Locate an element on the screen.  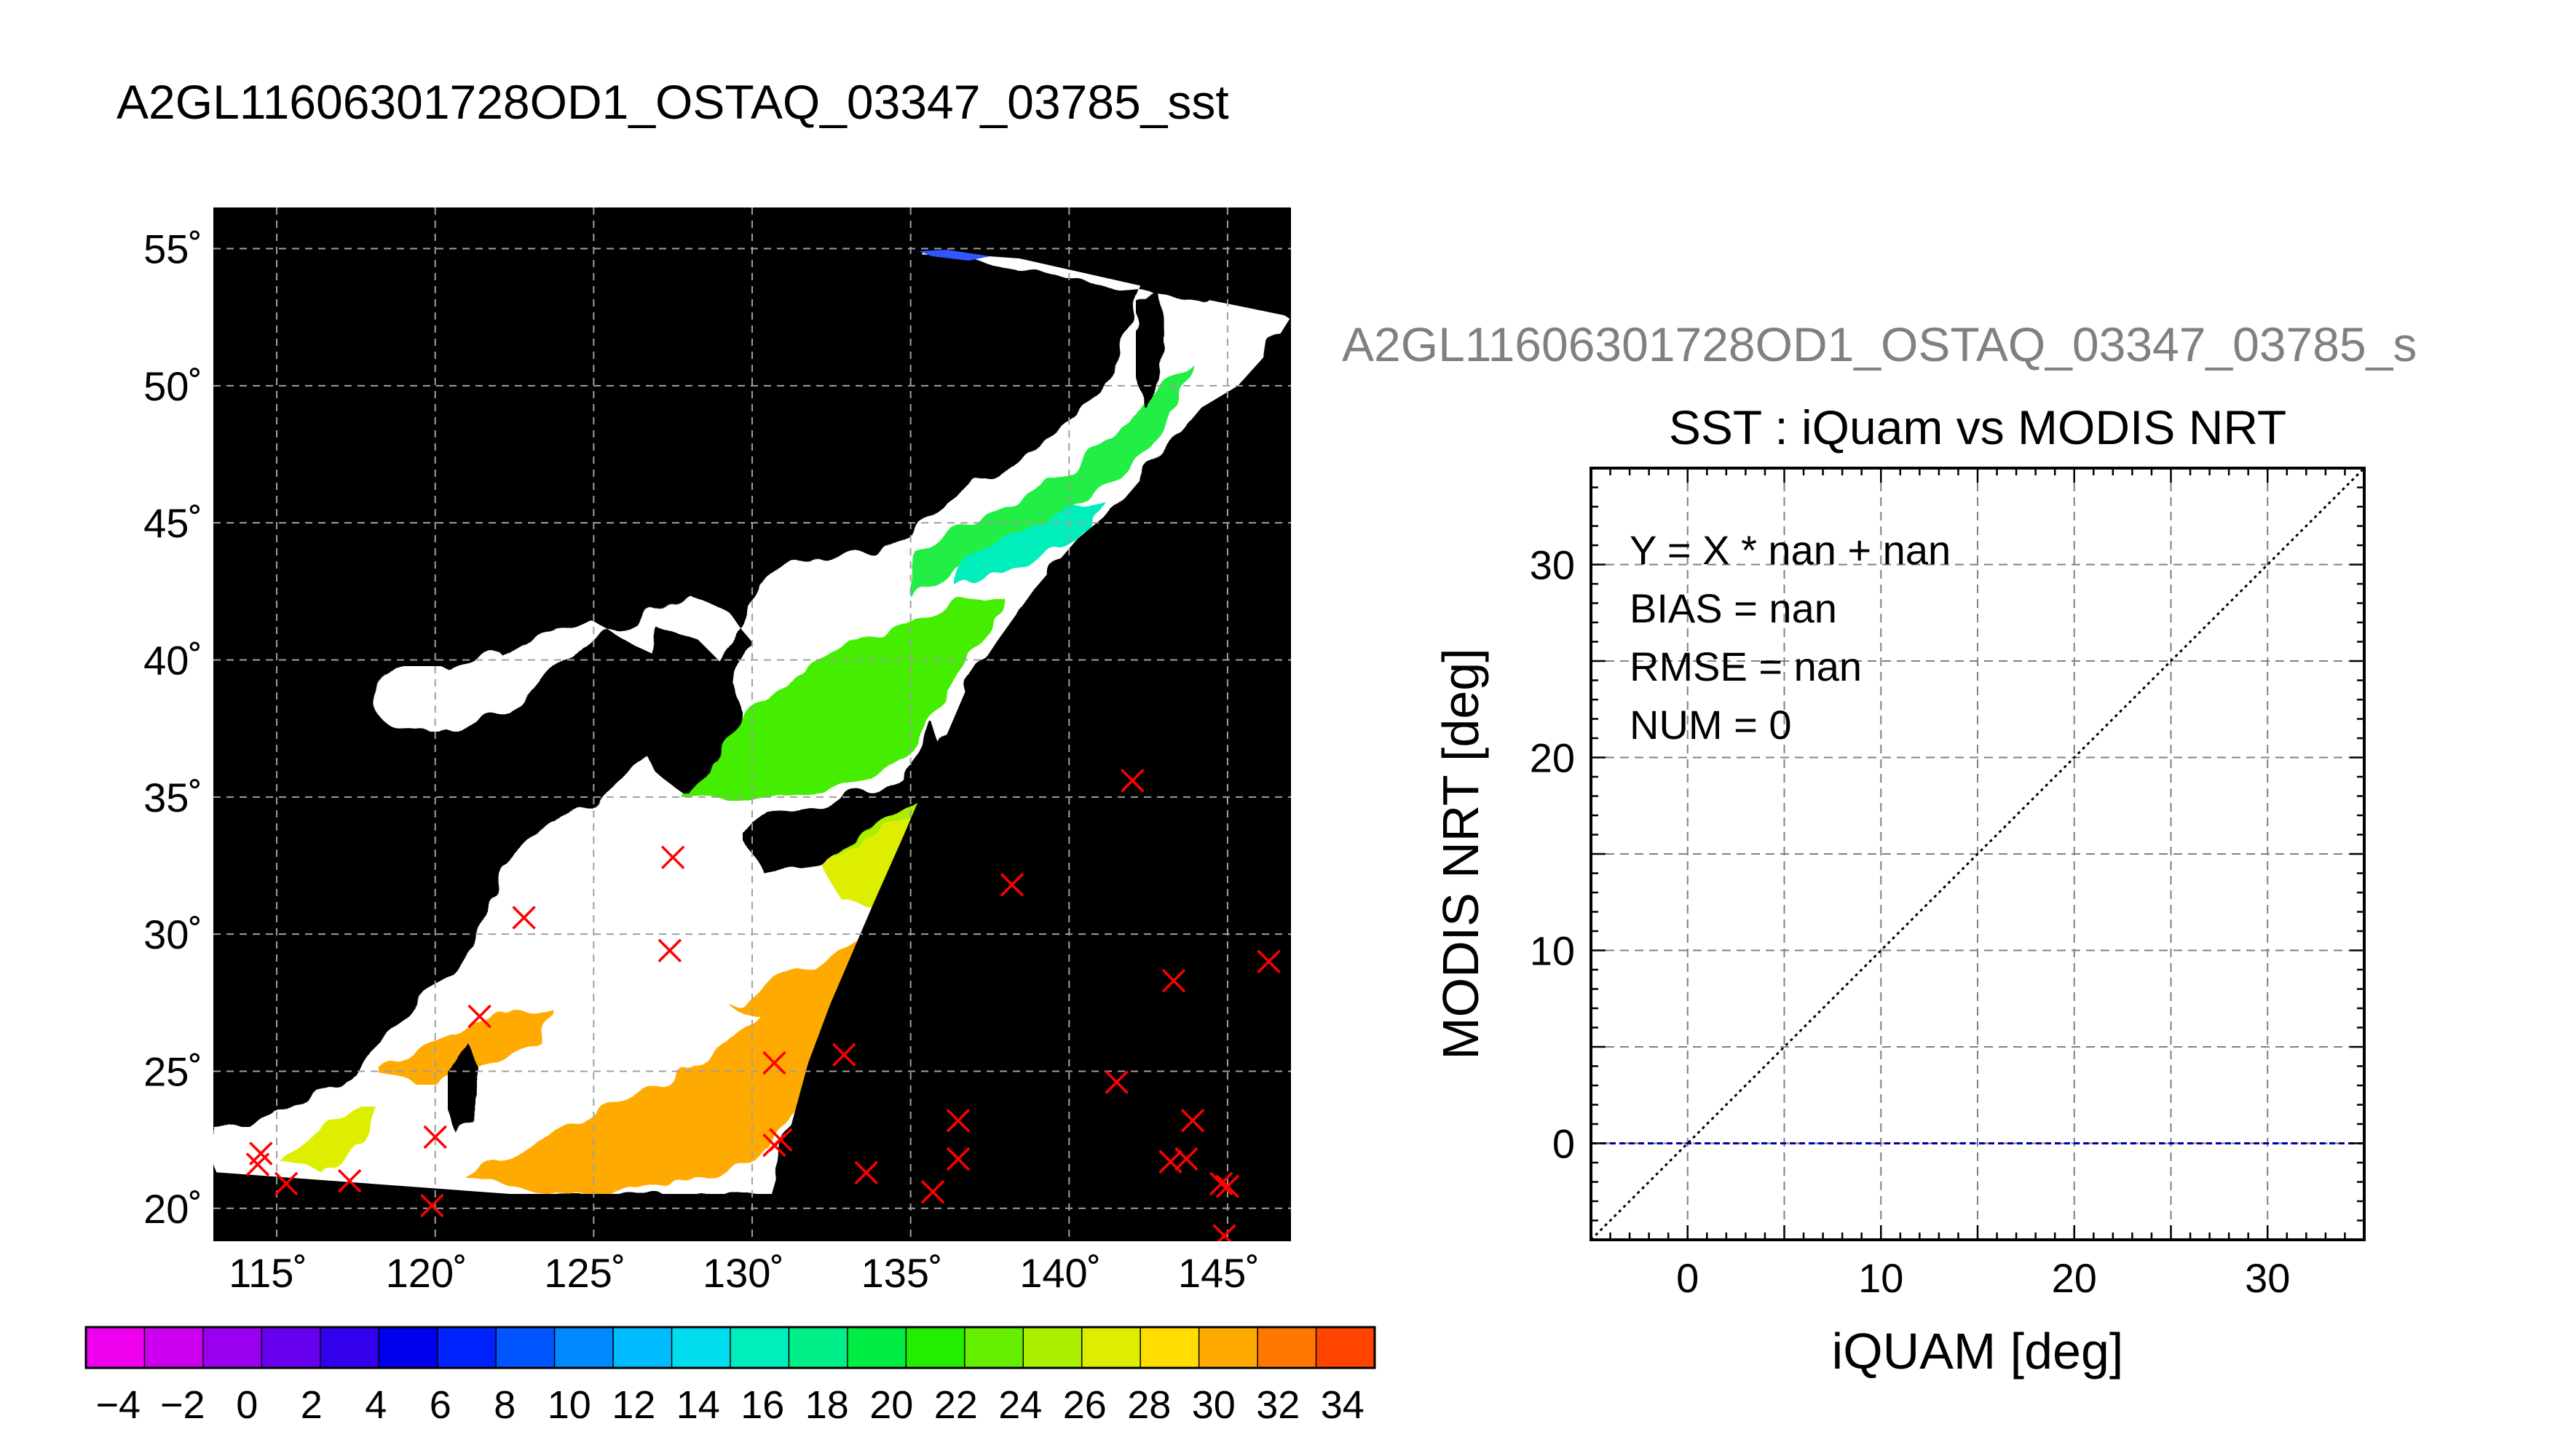
land-japan is located at coordinates (845, 797).